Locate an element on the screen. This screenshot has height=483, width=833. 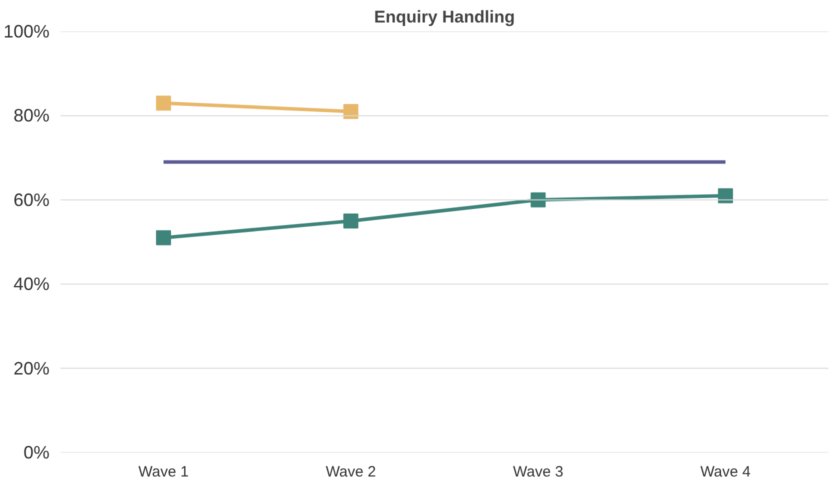
y-tick-label: 20% is located at coordinates (31, 368).